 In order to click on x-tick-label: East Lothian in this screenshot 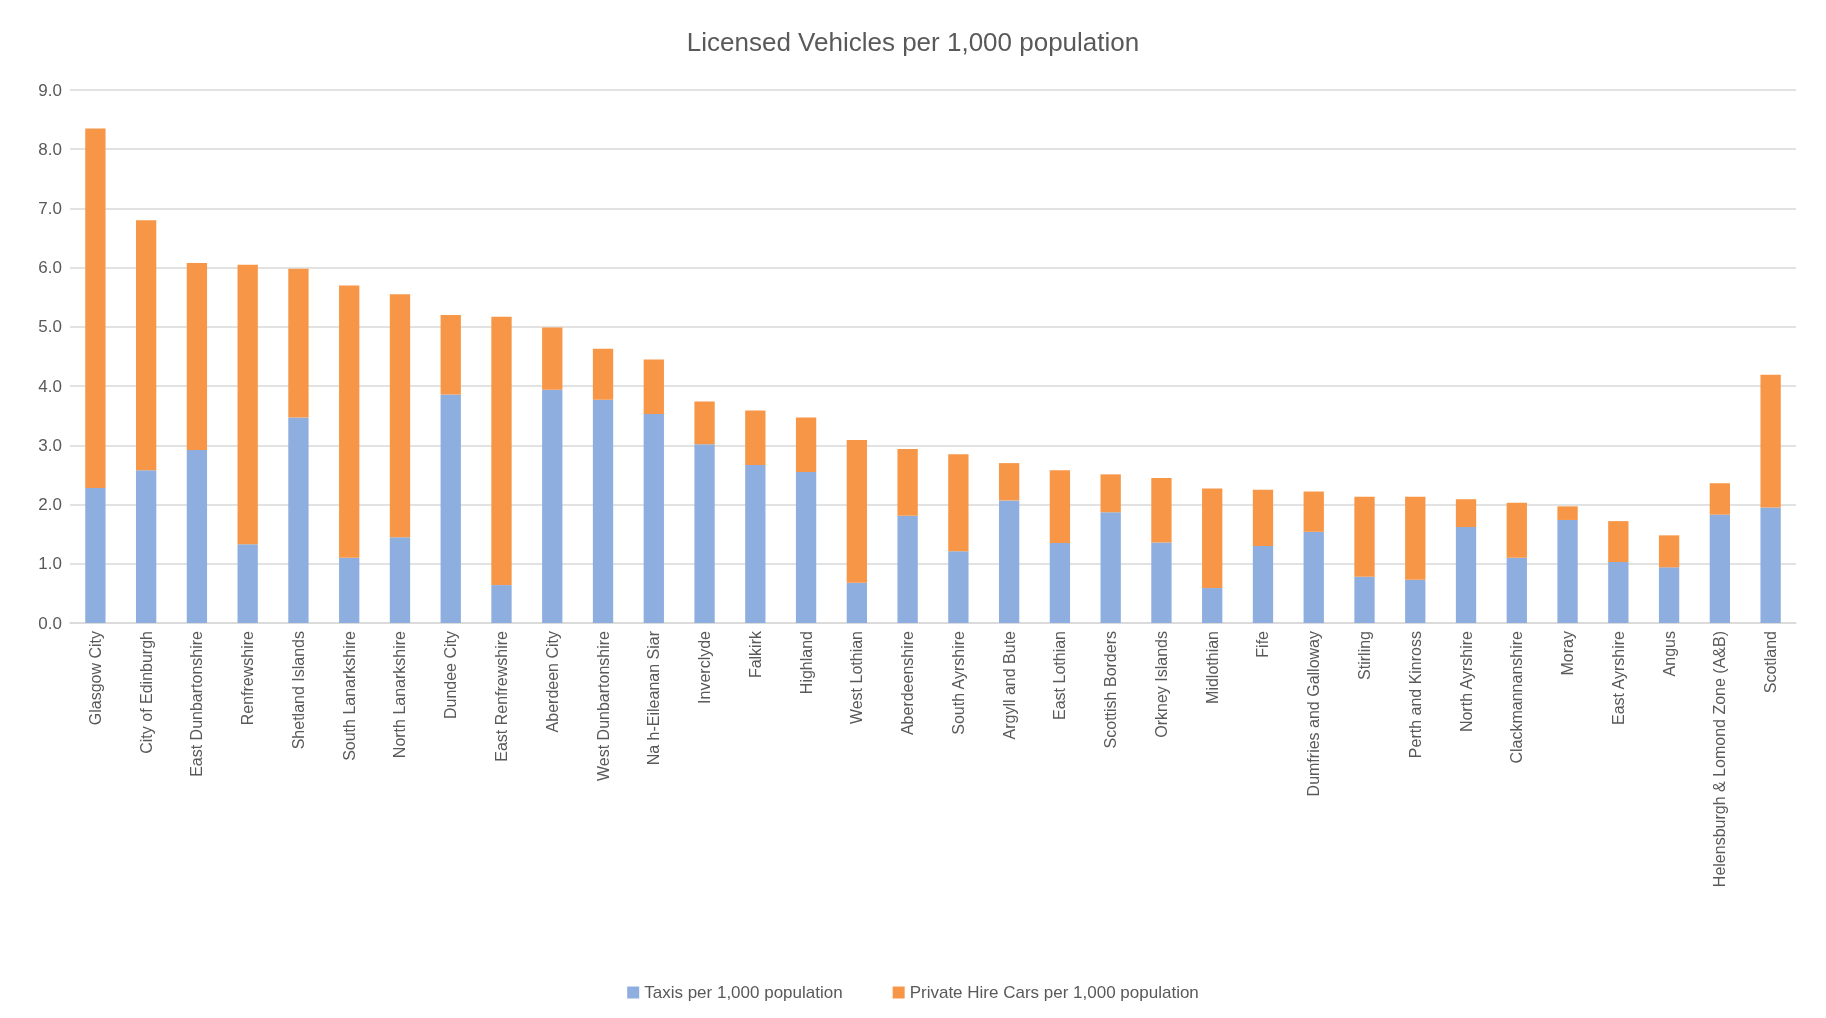, I will do `click(1060, 675)`.